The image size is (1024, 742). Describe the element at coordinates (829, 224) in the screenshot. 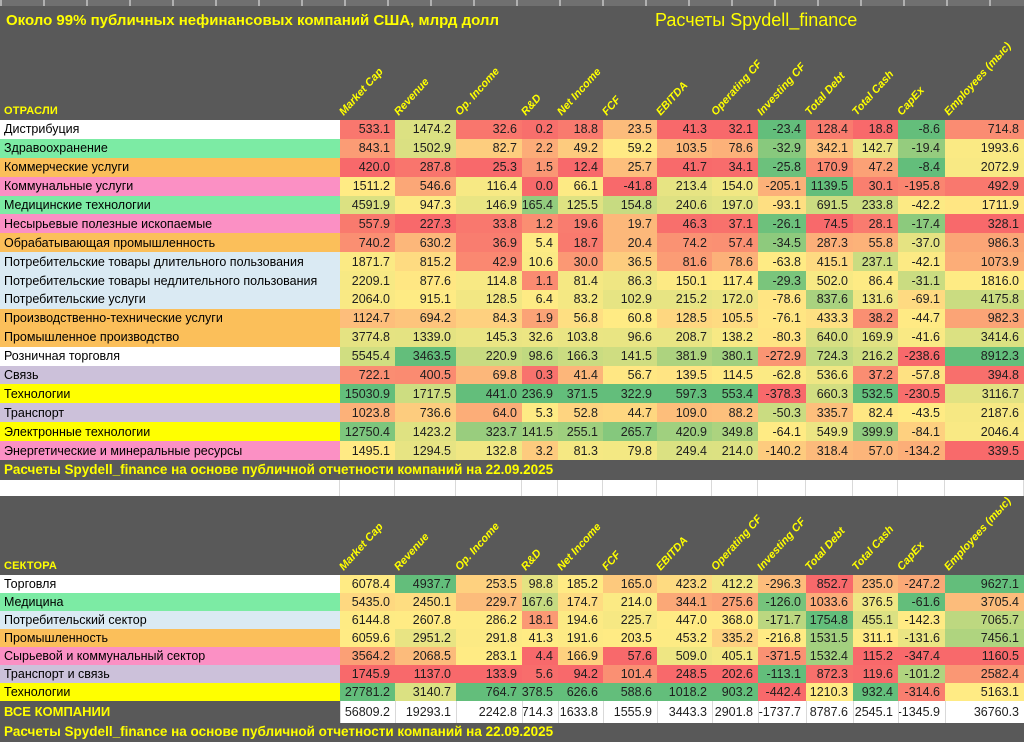

I see `value-cell: 74.5` at that location.